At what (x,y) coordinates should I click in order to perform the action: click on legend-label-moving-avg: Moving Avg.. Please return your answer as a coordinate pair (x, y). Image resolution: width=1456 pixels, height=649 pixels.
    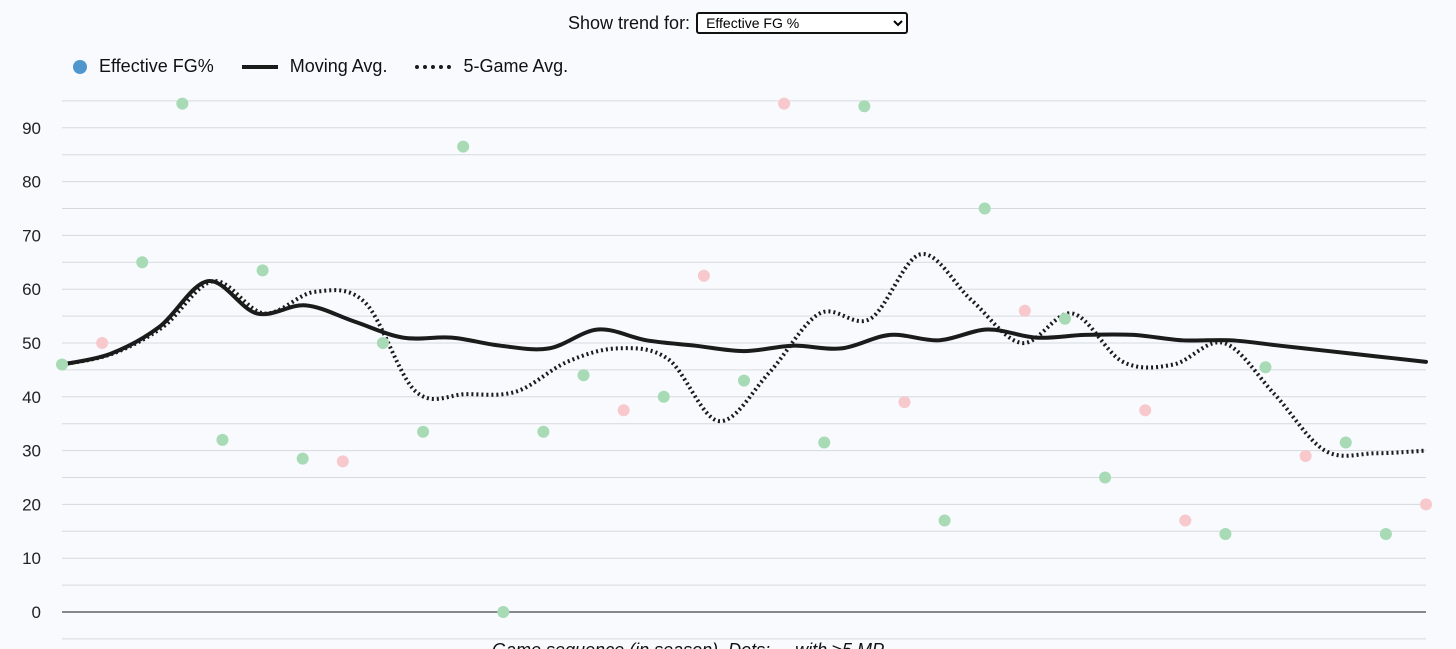
    Looking at the image, I should click on (338, 66).